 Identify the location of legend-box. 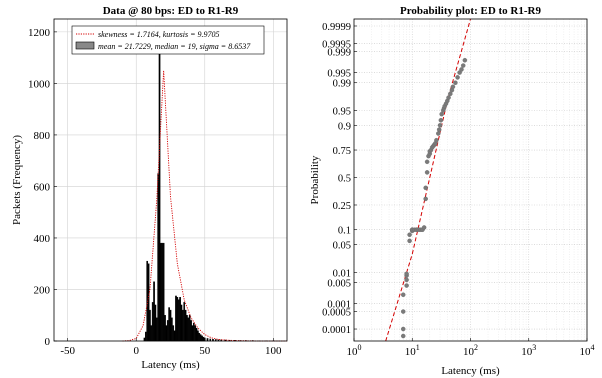
(168, 40).